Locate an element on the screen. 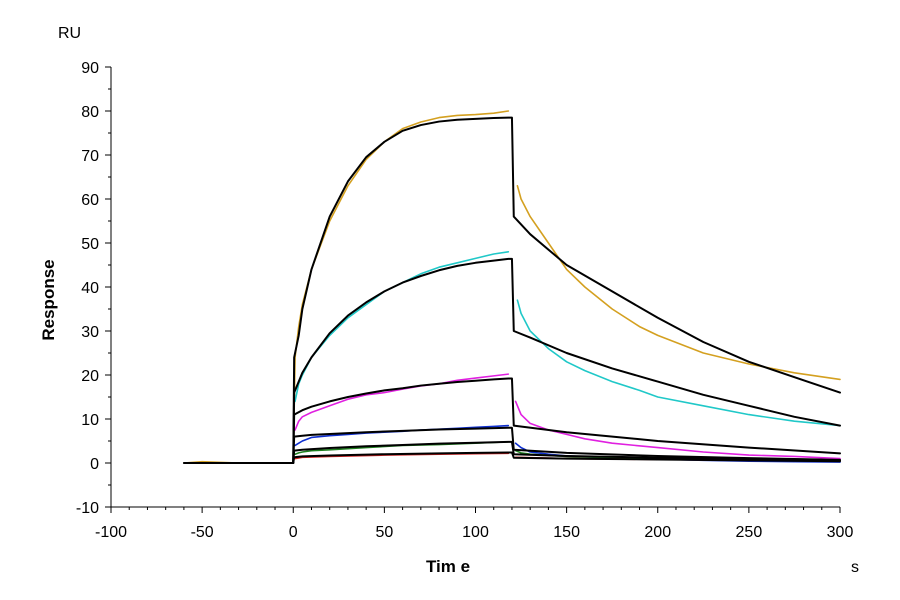  y-tick-label: 90 is located at coordinates (90, 68).